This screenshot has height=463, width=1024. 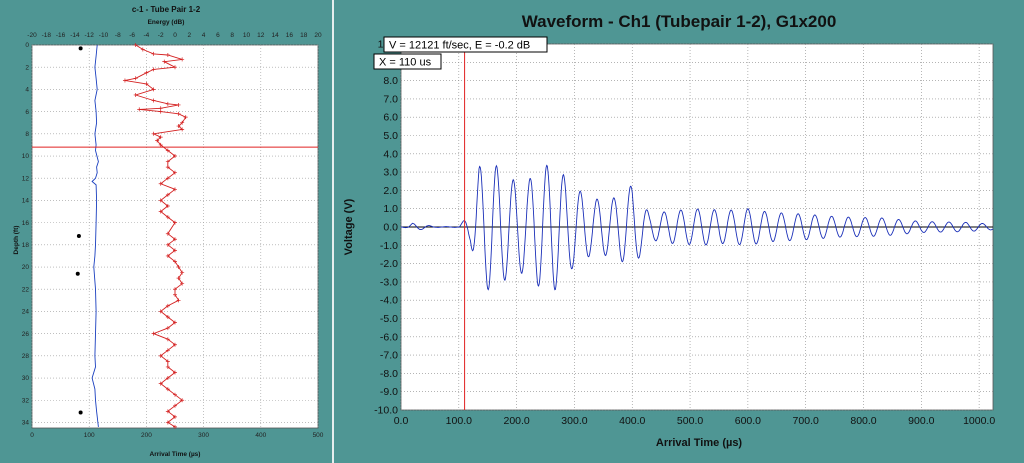 What do you see at coordinates (349, 226) in the screenshot?
I see `voltage-axis-label: Voltage (V)` at bounding box center [349, 226].